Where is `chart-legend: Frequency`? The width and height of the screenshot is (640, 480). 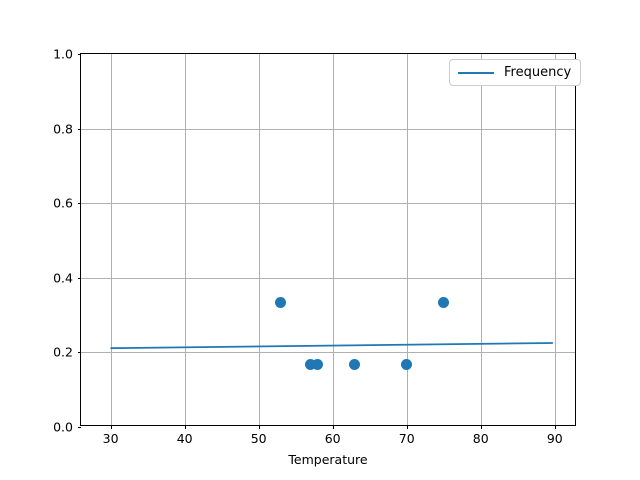 chart-legend: Frequency is located at coordinates (515, 72).